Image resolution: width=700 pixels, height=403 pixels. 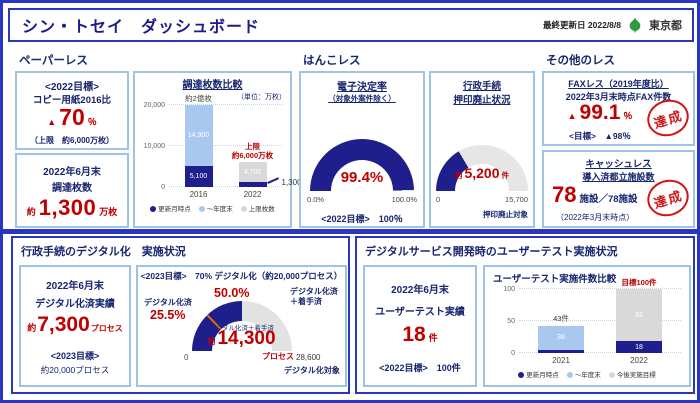 What do you see at coordinates (420, 368) in the screenshot?
I see `ut-goal: <2022目標> 100件` at bounding box center [420, 368].